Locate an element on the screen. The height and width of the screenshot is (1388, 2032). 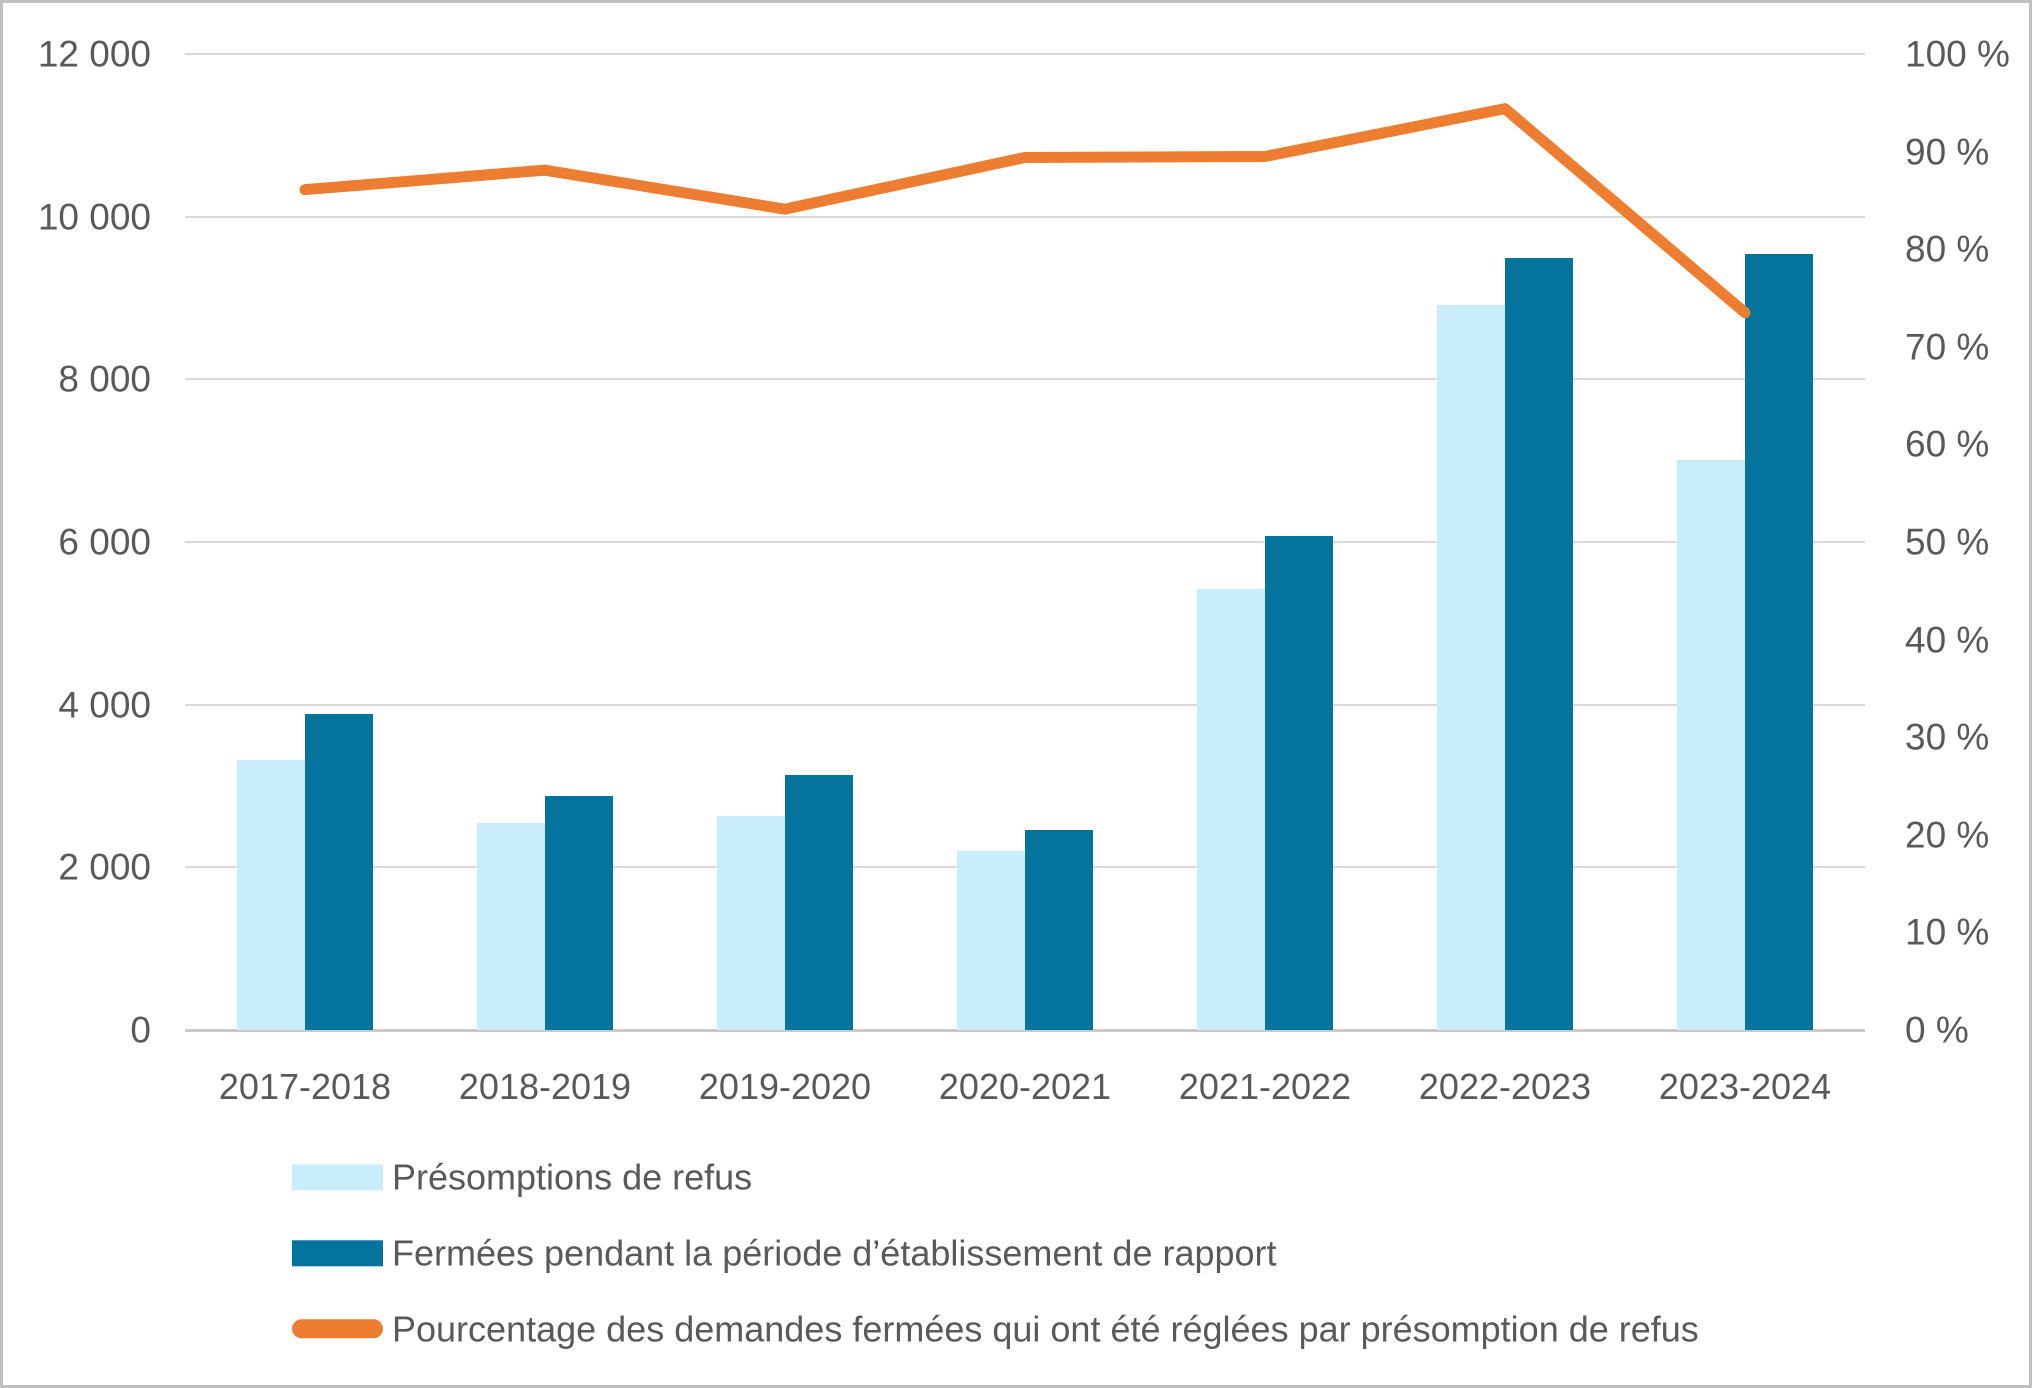
bar-presomptions-2018-2019 is located at coordinates (511, 926).